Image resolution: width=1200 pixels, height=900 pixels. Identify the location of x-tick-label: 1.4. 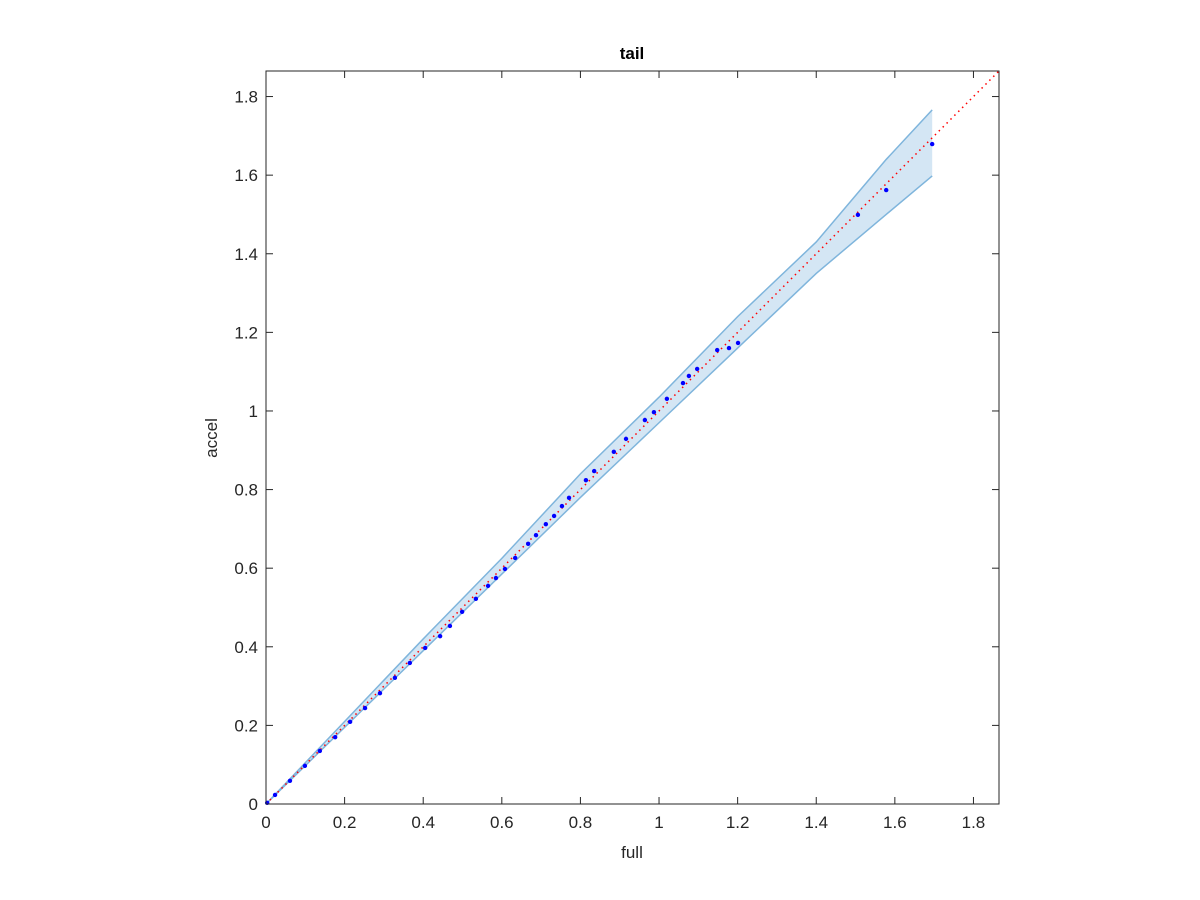
(816, 822).